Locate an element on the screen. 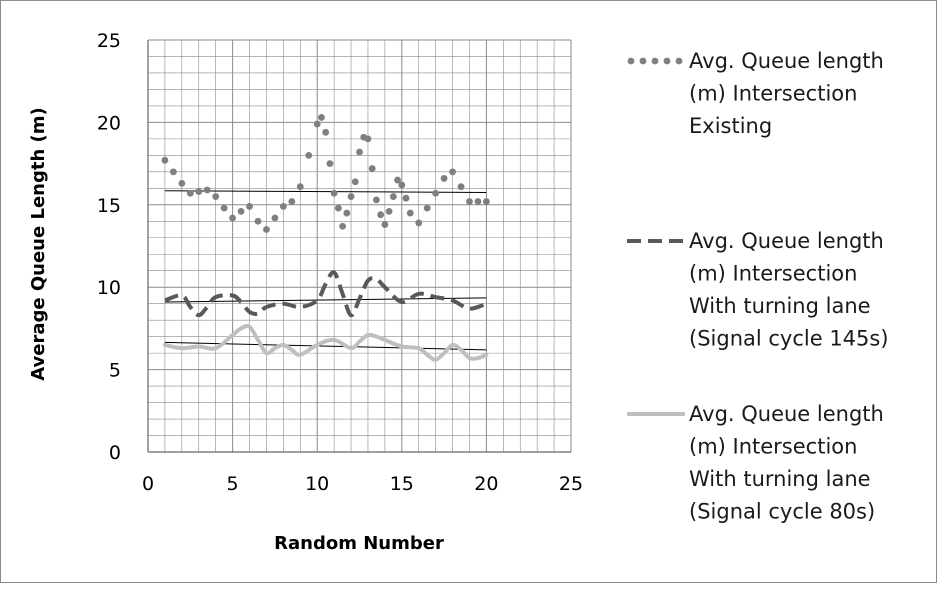 The image size is (940, 589). y-tick-label: 15 is located at coordinates (109, 206).